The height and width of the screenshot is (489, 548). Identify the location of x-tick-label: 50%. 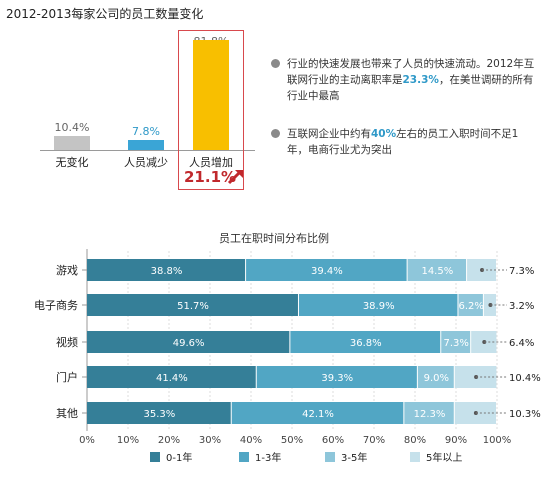
(292, 440).